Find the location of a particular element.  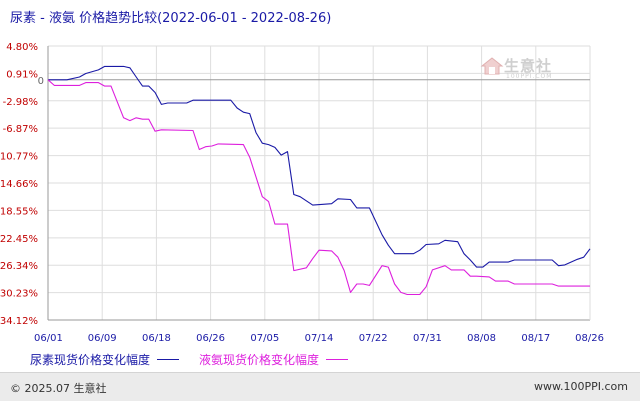

x-tick-label: 06/09 is located at coordinates (102, 338).